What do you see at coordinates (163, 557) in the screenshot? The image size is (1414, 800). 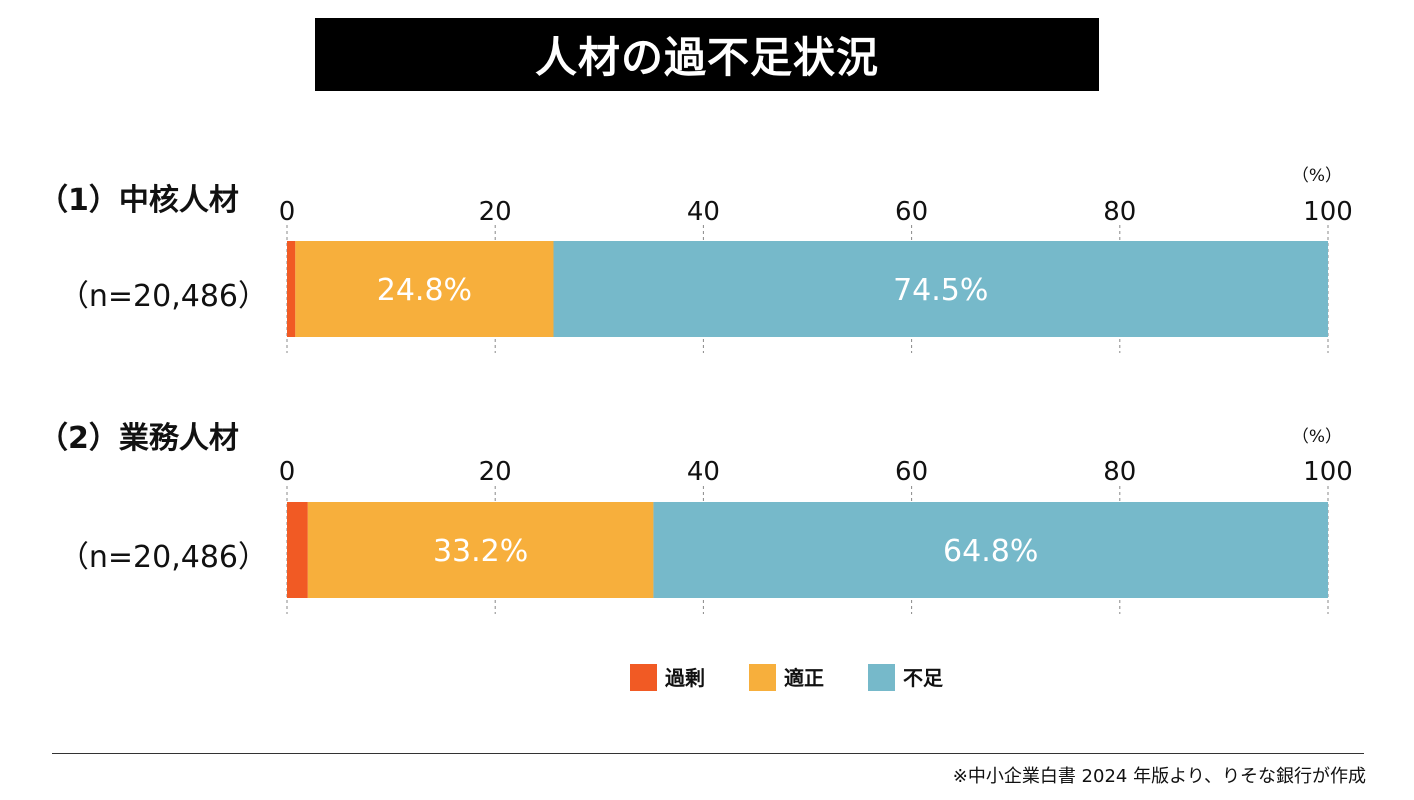 I see `chart2-category-label: （n=20,486）` at bounding box center [163, 557].